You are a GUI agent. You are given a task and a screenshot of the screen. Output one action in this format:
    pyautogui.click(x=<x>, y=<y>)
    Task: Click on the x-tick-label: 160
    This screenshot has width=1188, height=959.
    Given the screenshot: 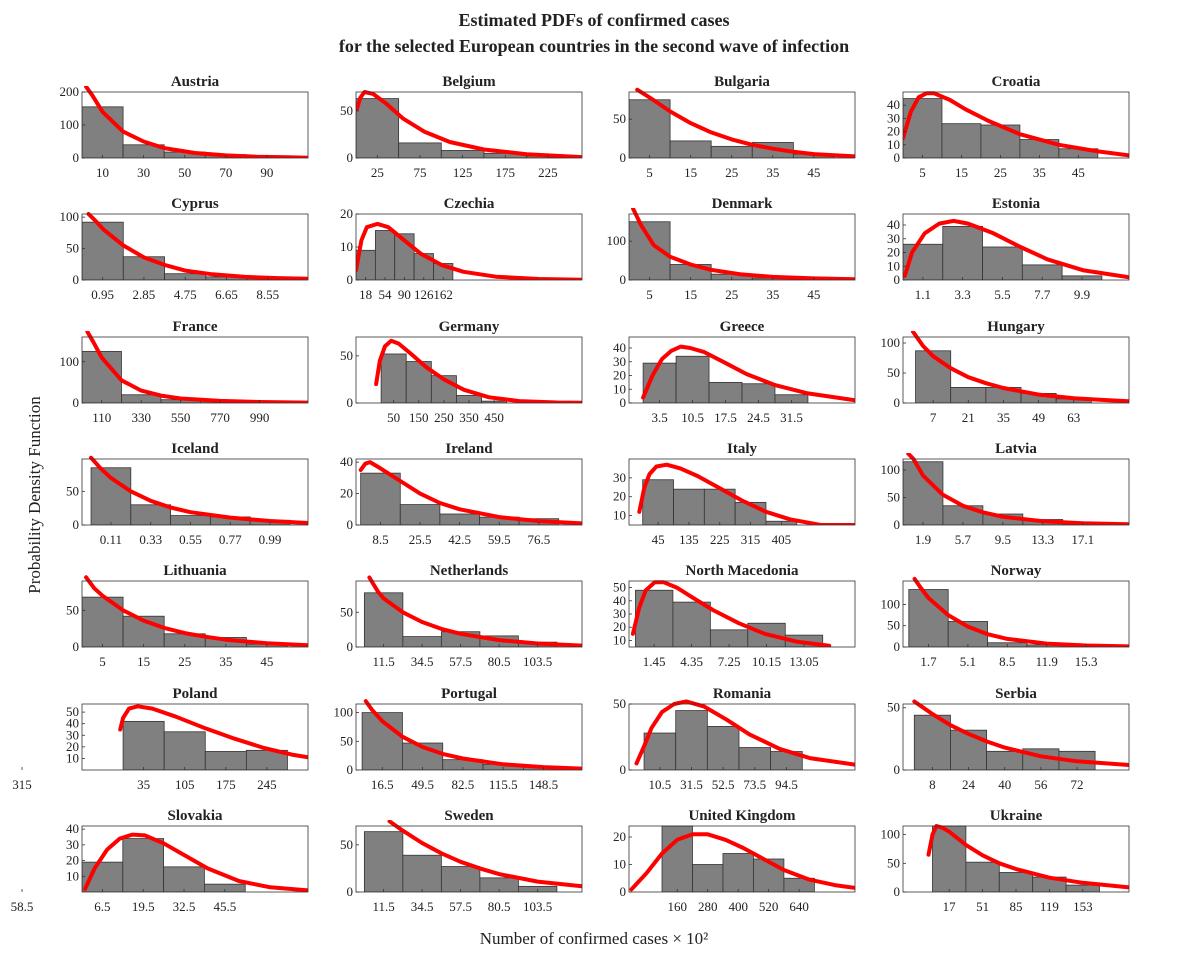 What is the action you would take?
    pyautogui.click(x=677, y=906)
    